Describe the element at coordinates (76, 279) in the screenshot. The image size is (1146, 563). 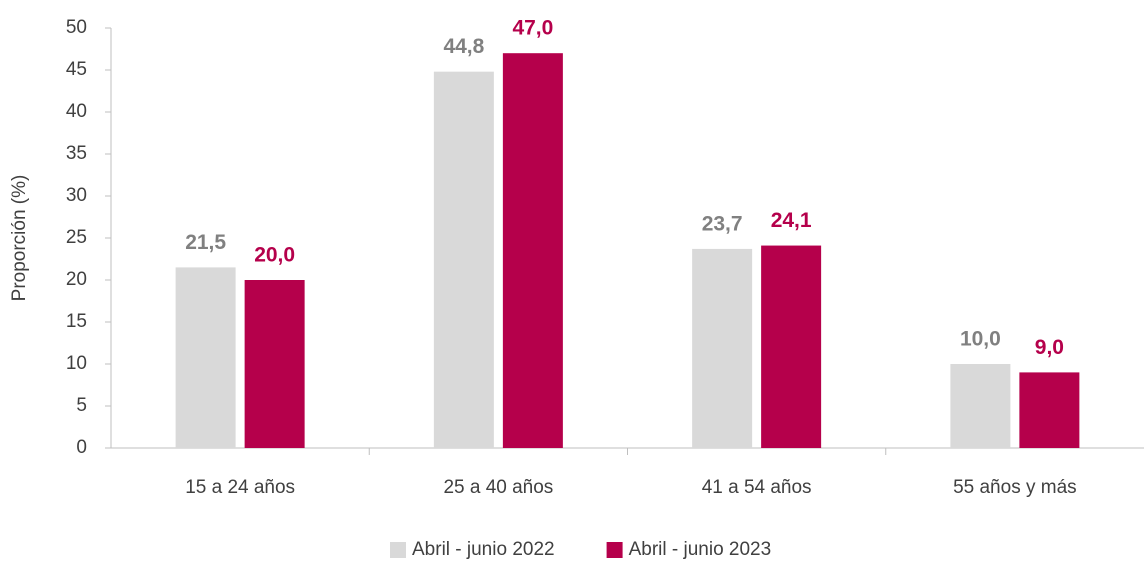
I see `y-tick-label: 20` at that location.